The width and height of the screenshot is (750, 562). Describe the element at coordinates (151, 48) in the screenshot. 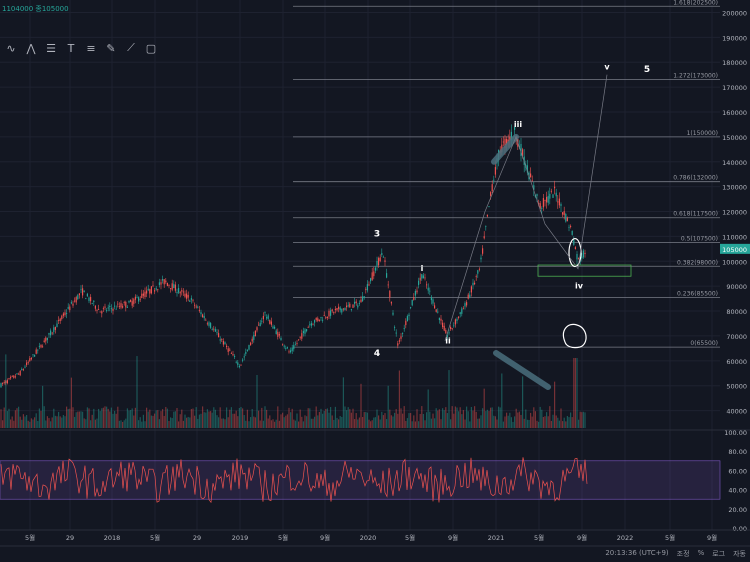

I see `rectangle-icon: ▢` at that location.